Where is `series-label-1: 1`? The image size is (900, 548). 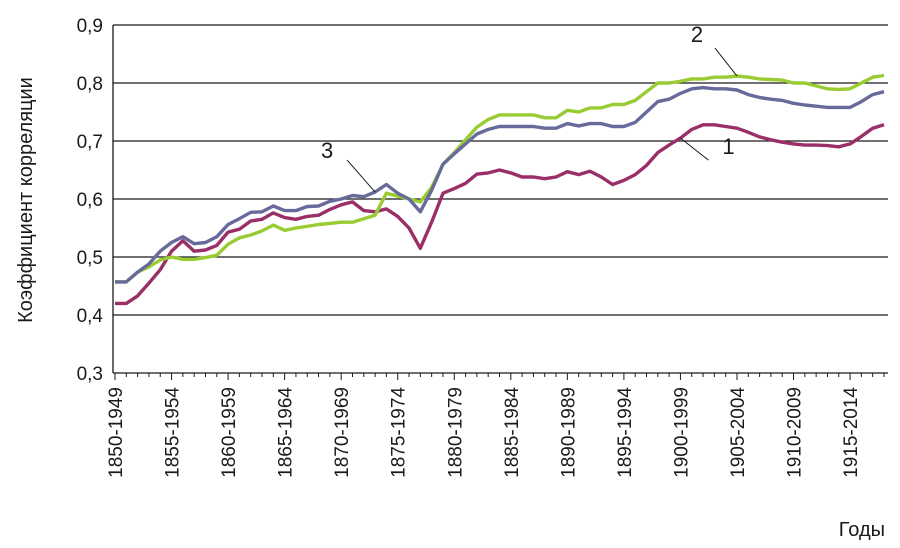
series-label-1: 1 is located at coordinates (728, 146).